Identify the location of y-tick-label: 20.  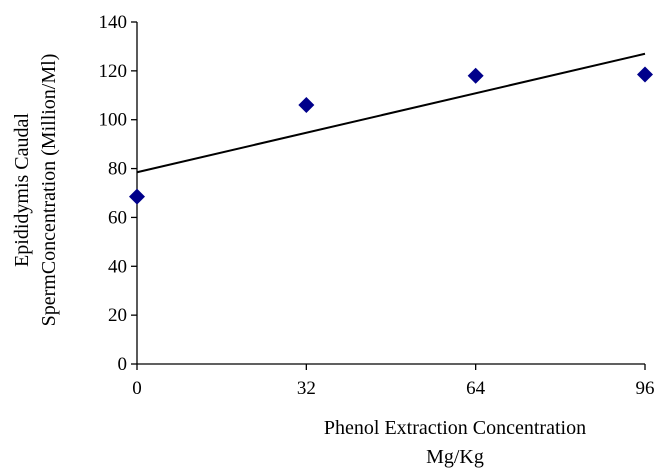
(117, 315).